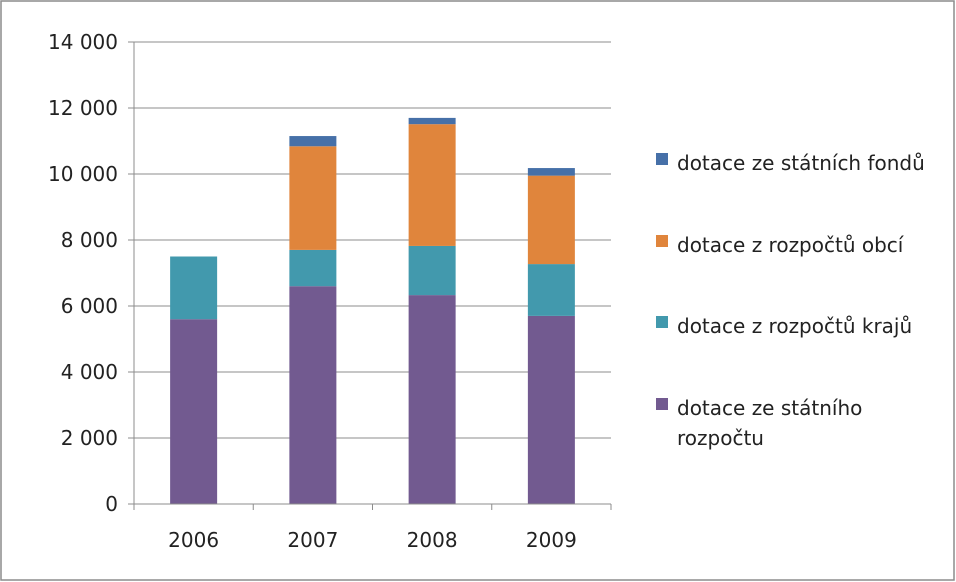  I want to click on y-tick-label: 10 000, so click(83, 174).